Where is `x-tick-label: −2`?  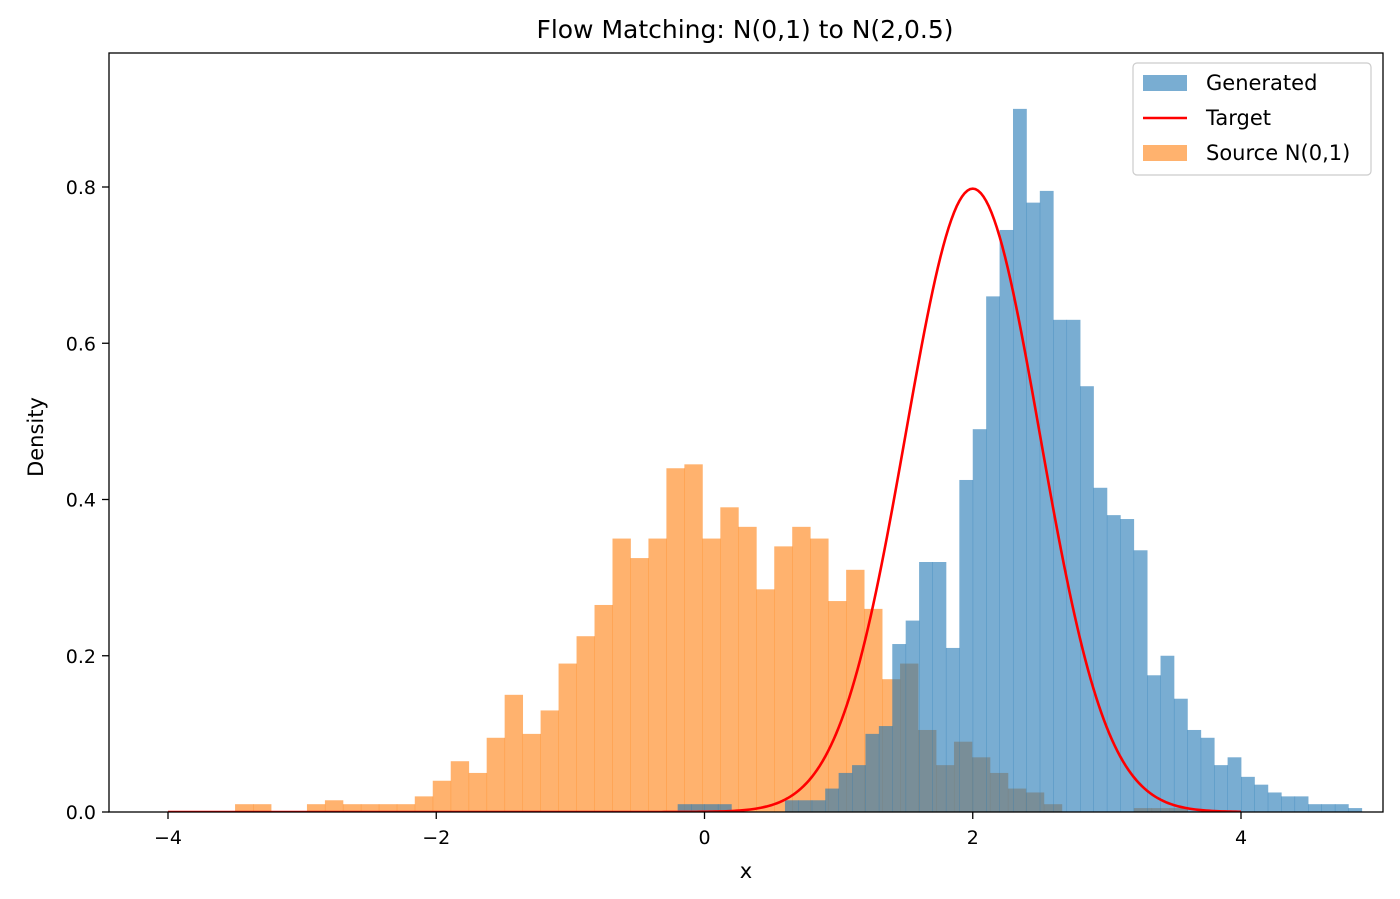 x-tick-label: −2 is located at coordinates (436, 838).